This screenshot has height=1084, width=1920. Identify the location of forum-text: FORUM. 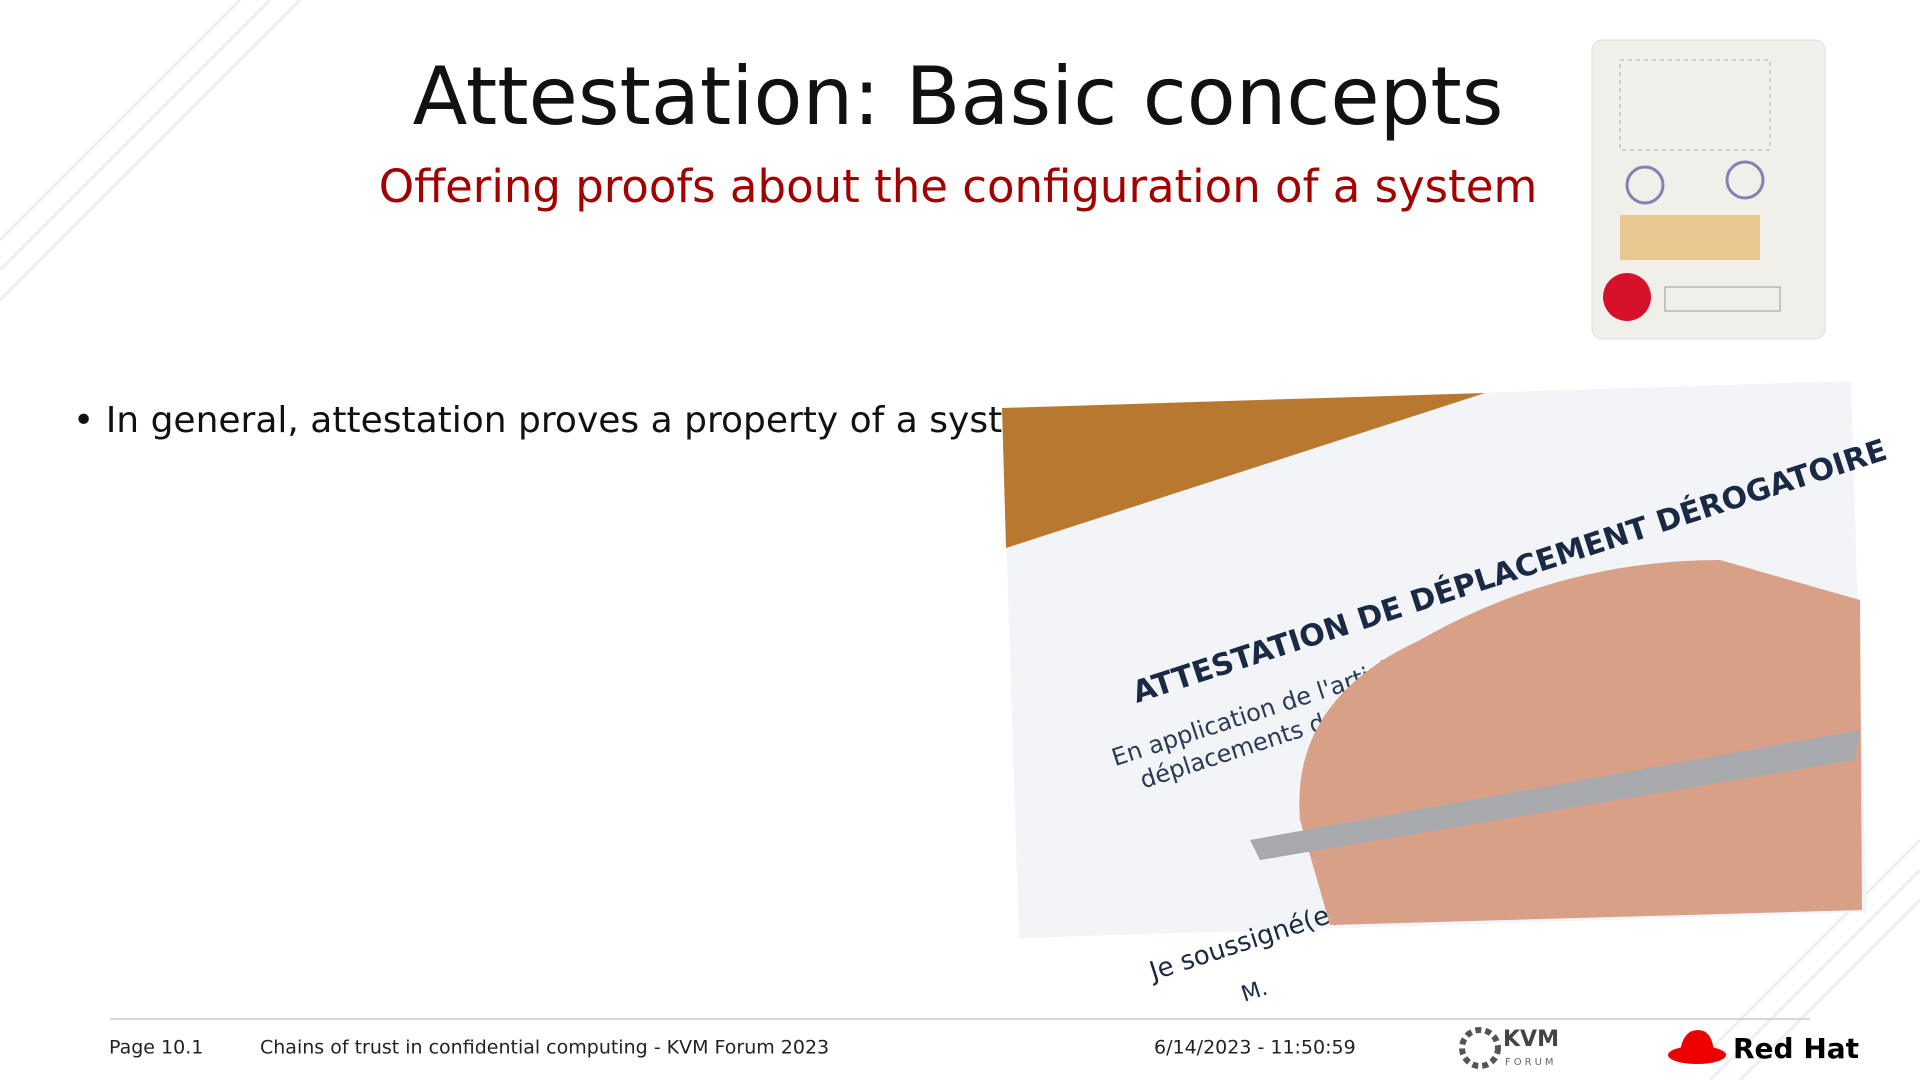
(1531, 1062).